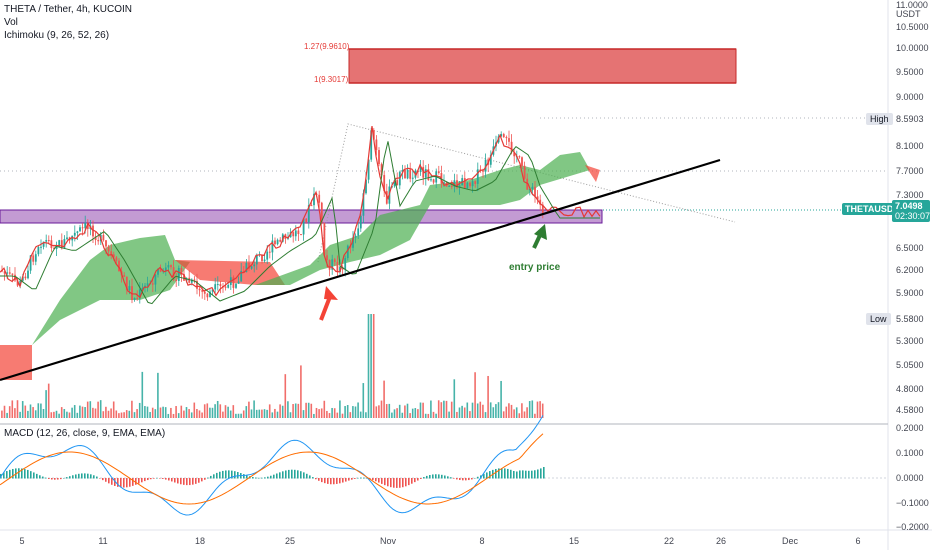 The image size is (932, 550). What do you see at coordinates (57, 35) in the screenshot?
I see `ichimoku-legend: Ichimoku (9, 26, 52, 26)` at bounding box center [57, 35].